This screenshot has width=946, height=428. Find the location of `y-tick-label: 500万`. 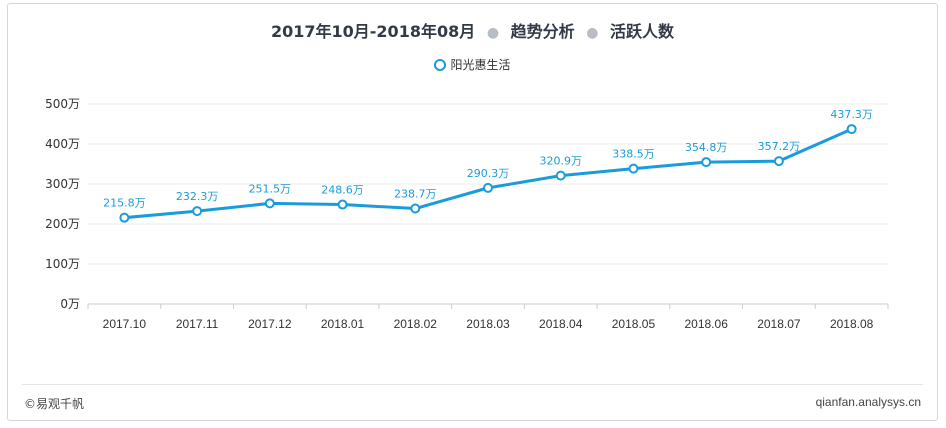

y-tick-label: 500万 is located at coordinates (62, 104).